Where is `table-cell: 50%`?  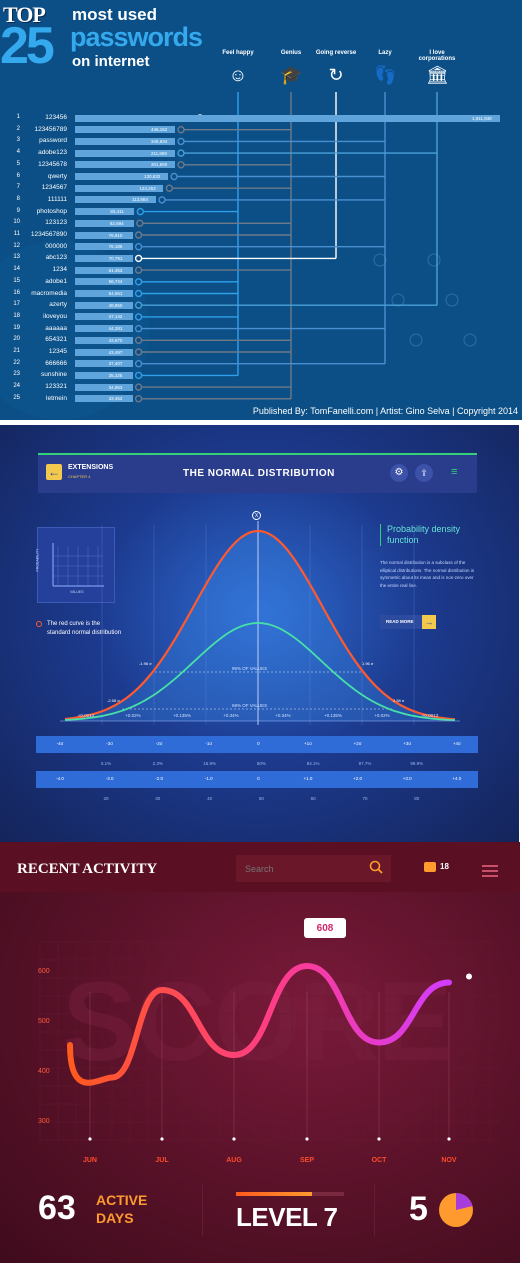
table-cell: 50% is located at coordinates (261, 763).